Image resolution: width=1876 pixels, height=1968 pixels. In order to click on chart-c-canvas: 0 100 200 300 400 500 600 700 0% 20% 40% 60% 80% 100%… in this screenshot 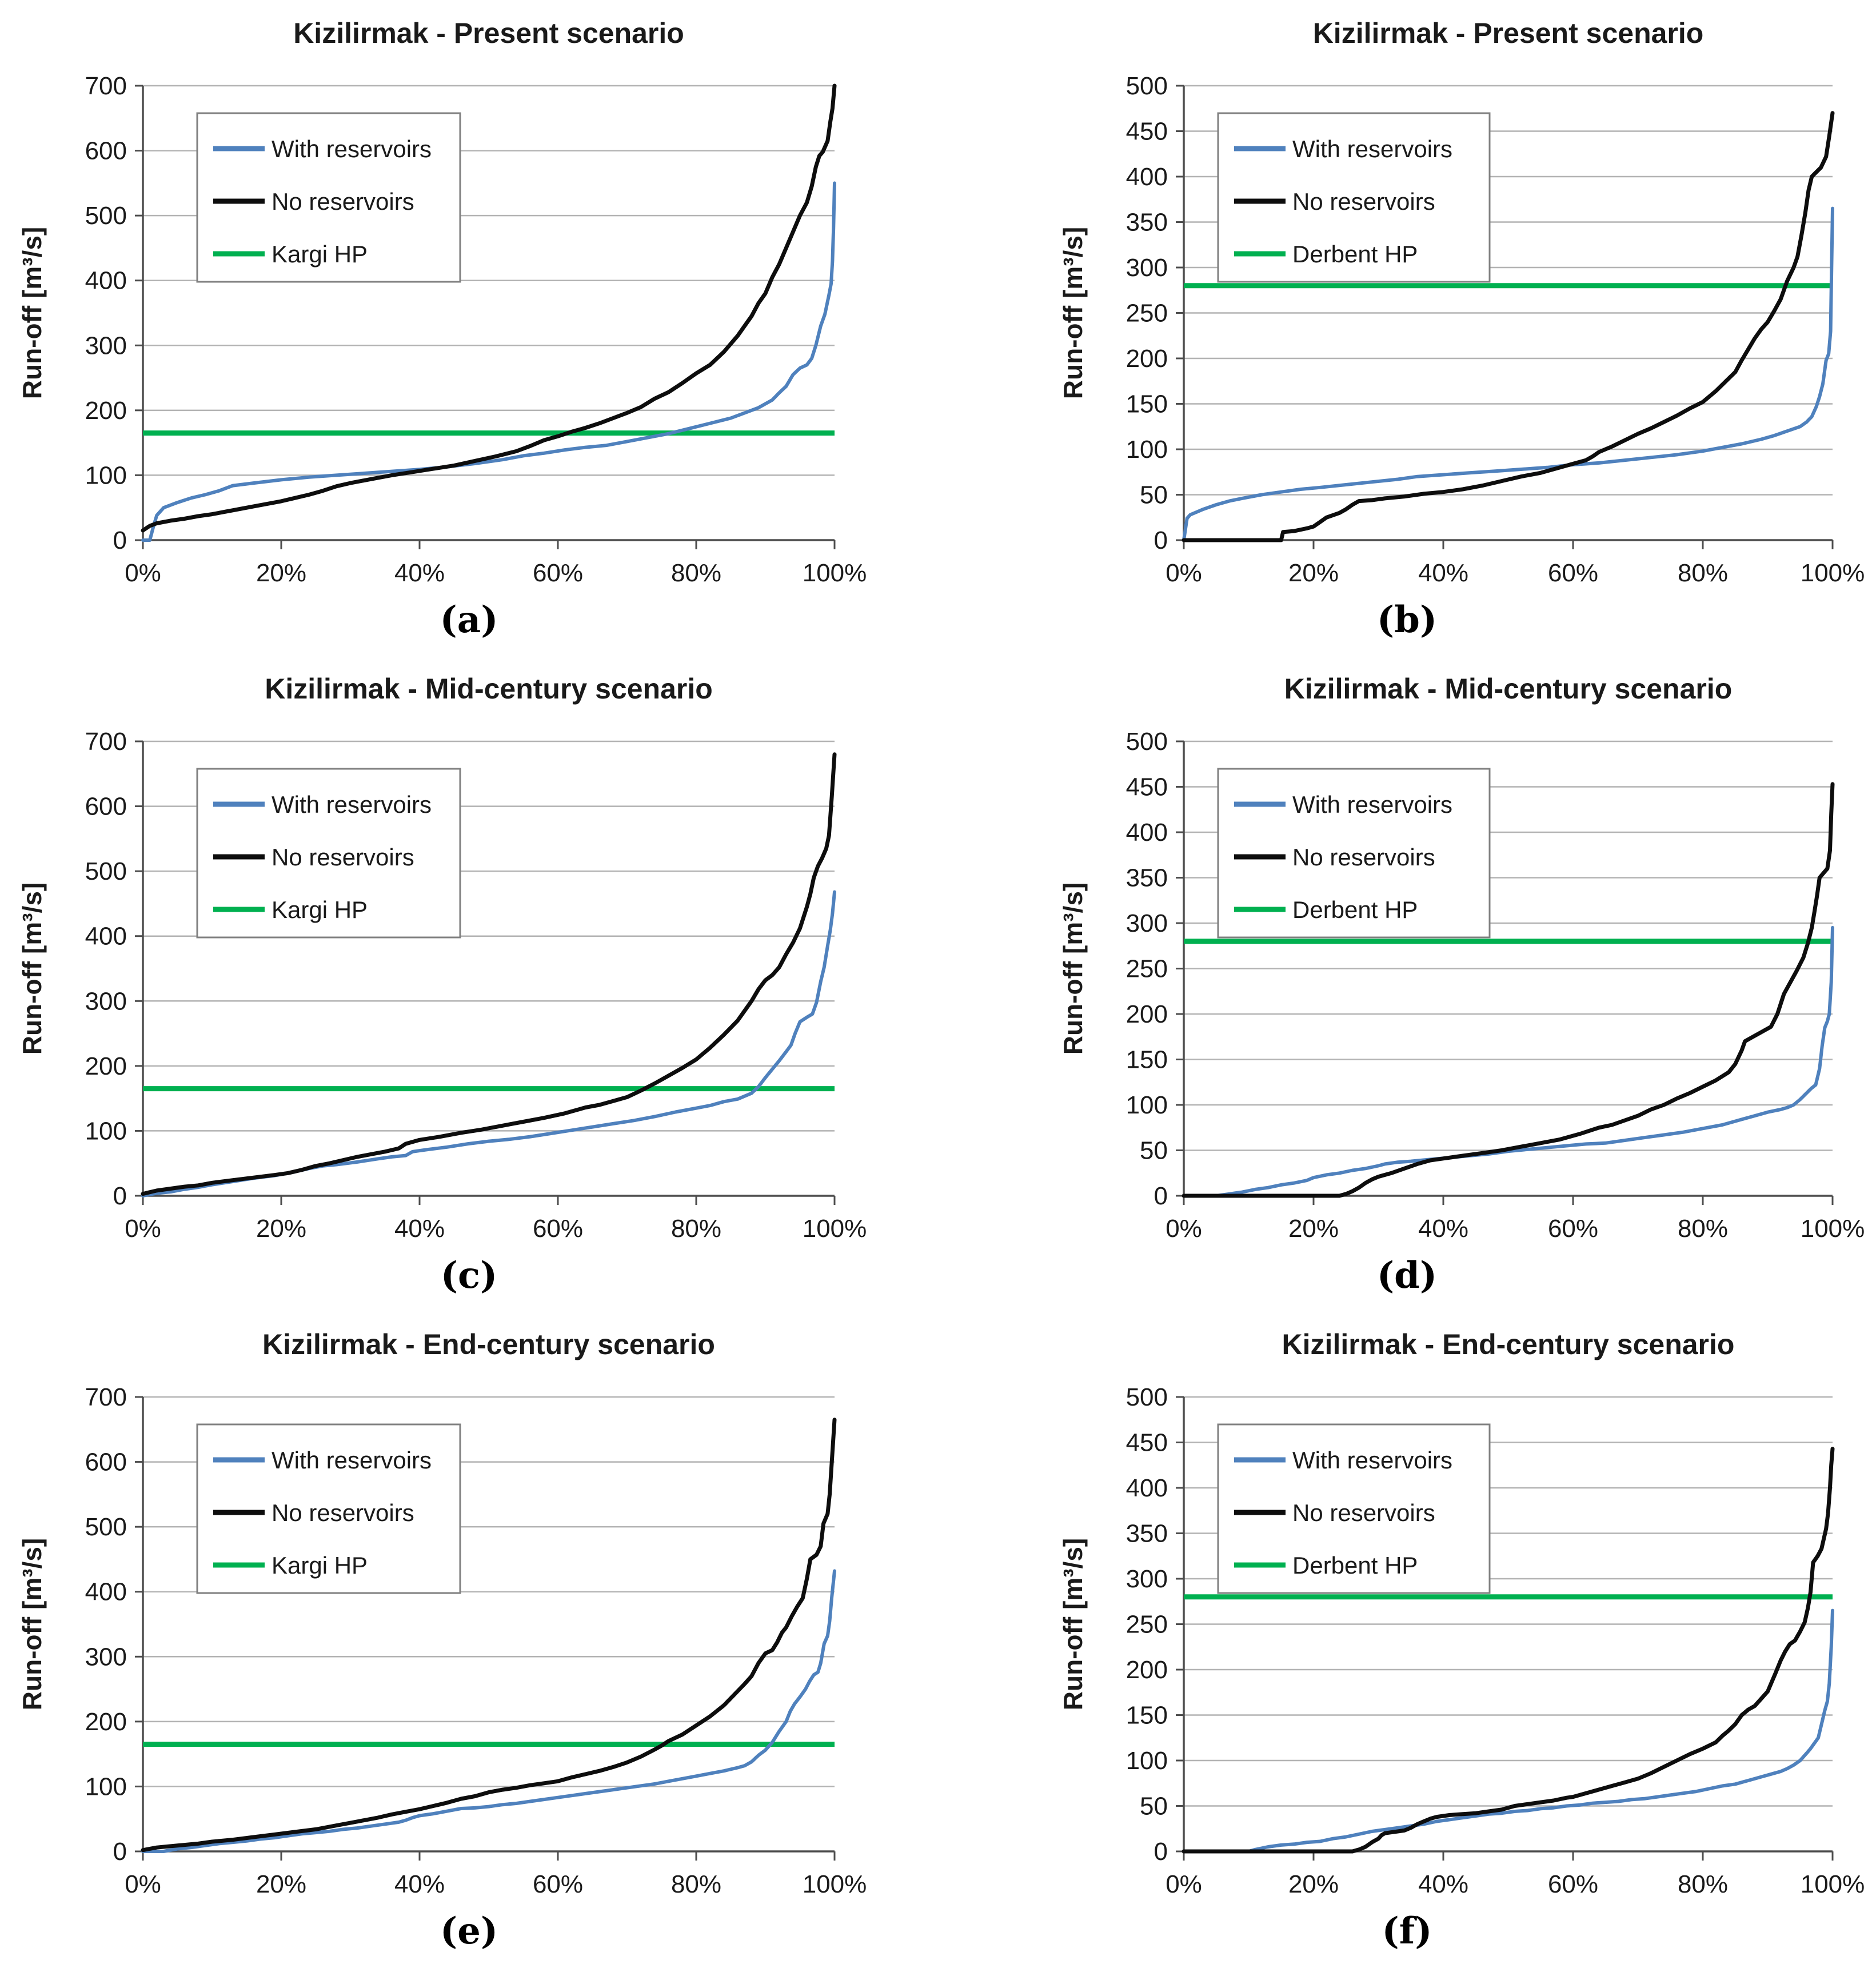, I will do `click(442, 958)`.